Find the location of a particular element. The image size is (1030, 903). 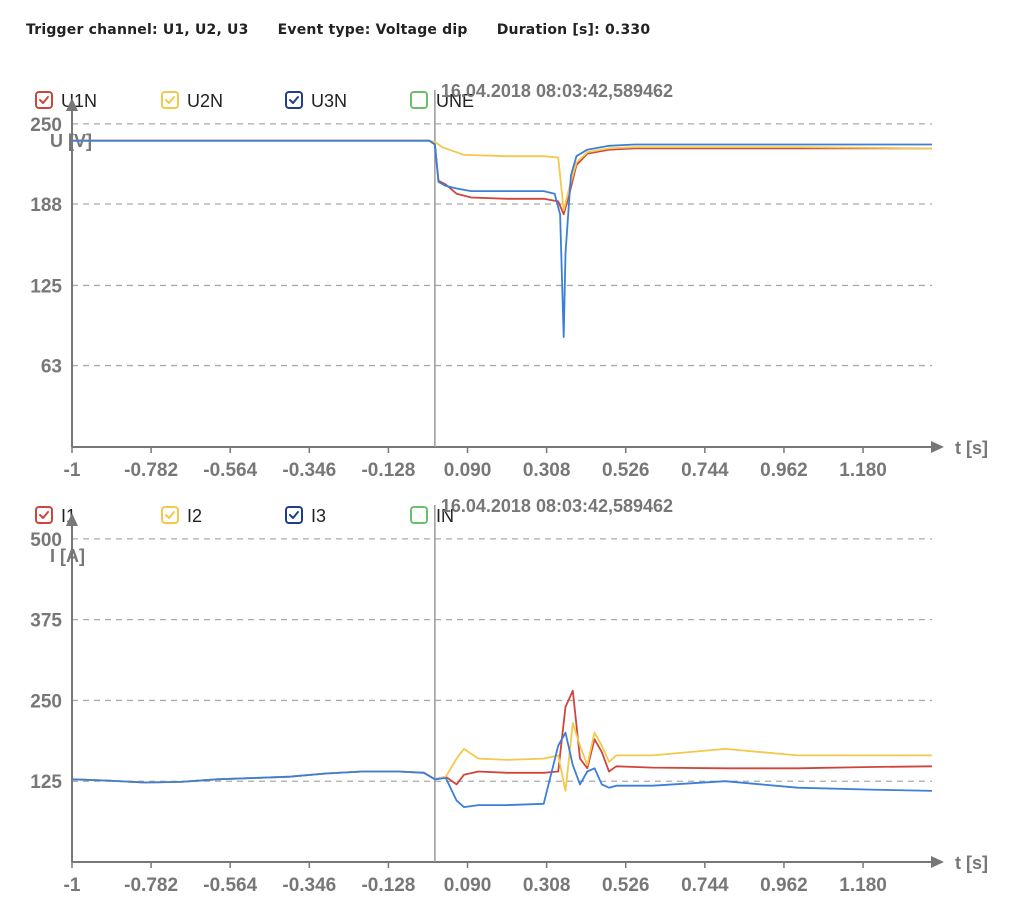

voltage-legend-item-une: UNE is located at coordinates (442, 101).